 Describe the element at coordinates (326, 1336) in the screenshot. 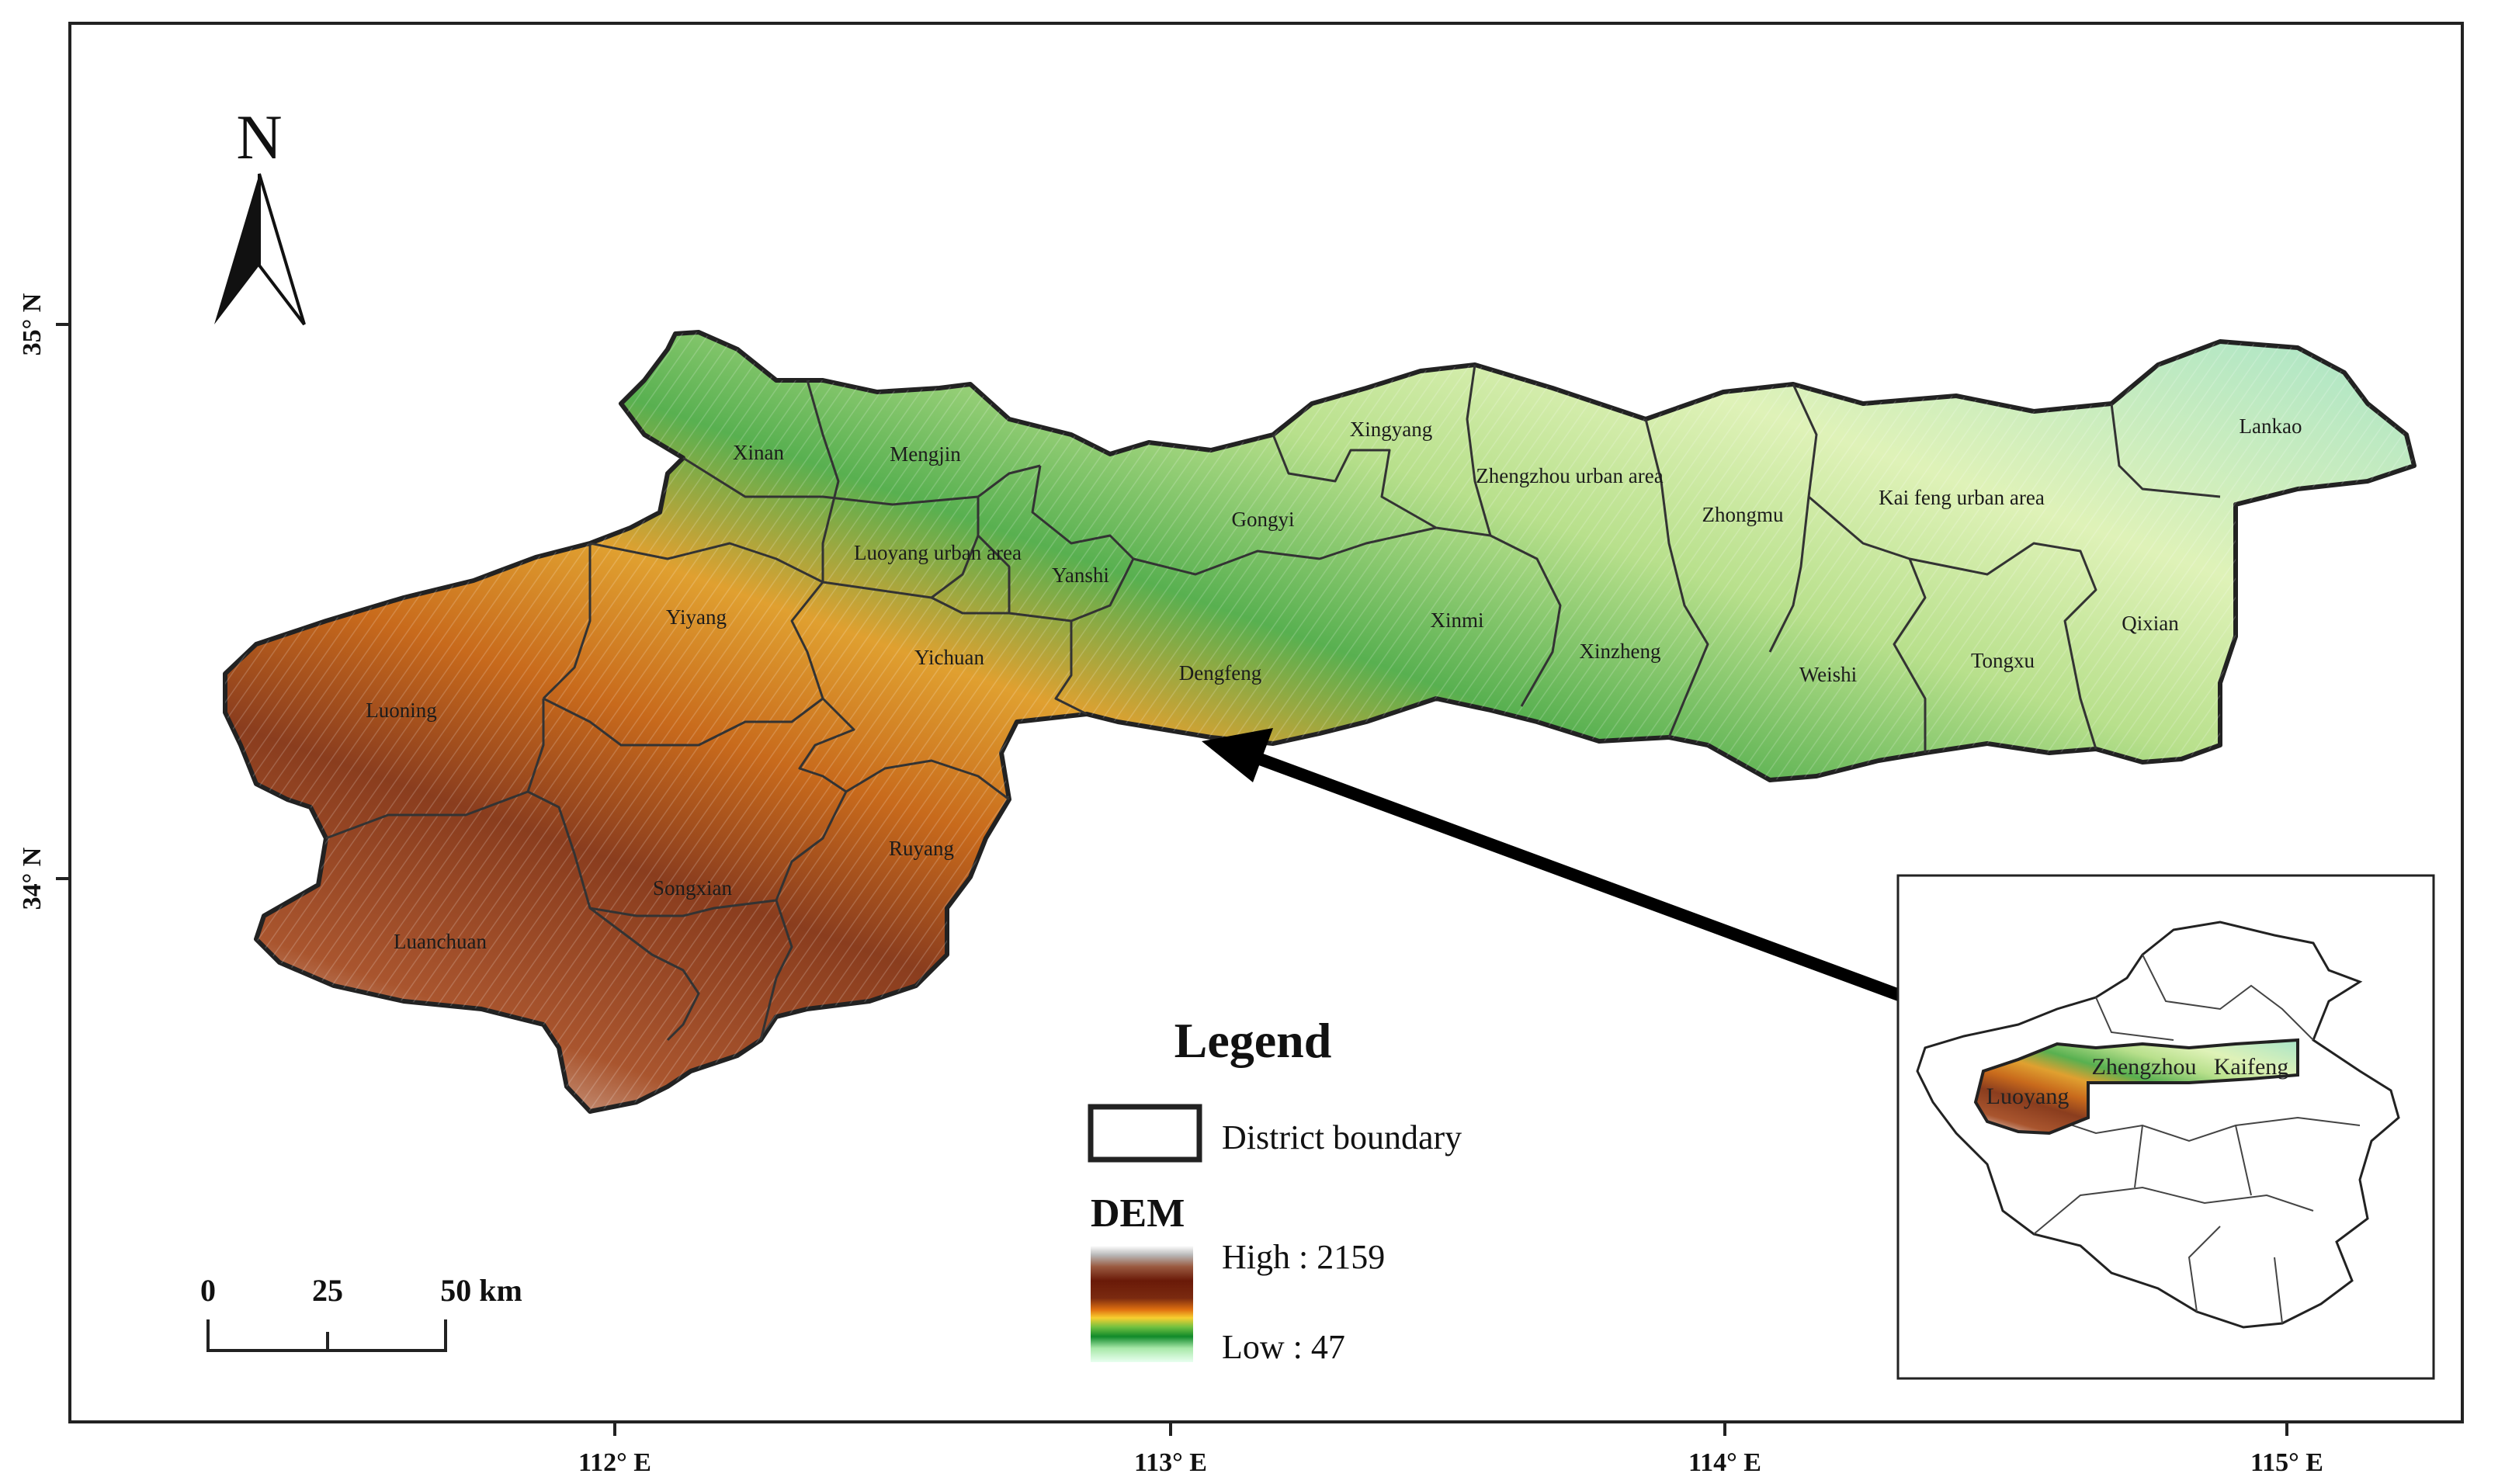

I see `scale-bar-line` at that location.